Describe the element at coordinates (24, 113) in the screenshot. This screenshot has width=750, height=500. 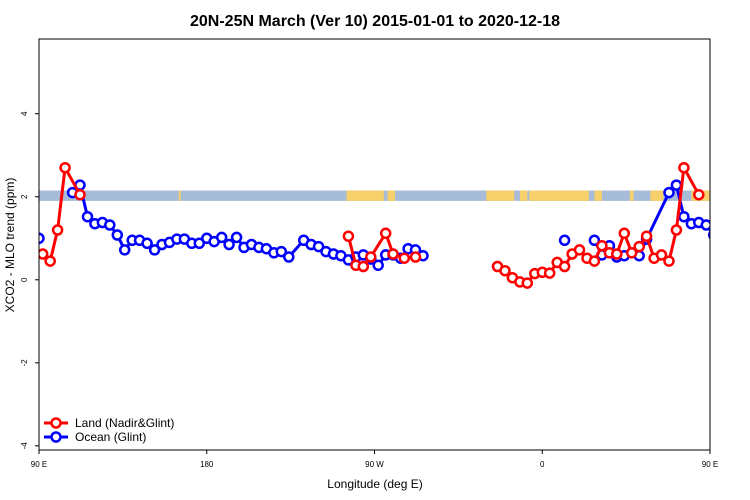
I see `y-tick-label-4: 4` at that location.